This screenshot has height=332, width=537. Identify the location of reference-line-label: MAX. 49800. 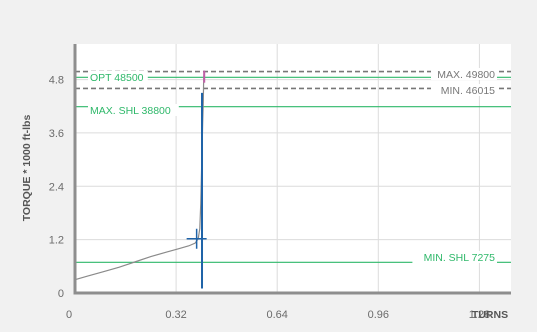
(466, 75).